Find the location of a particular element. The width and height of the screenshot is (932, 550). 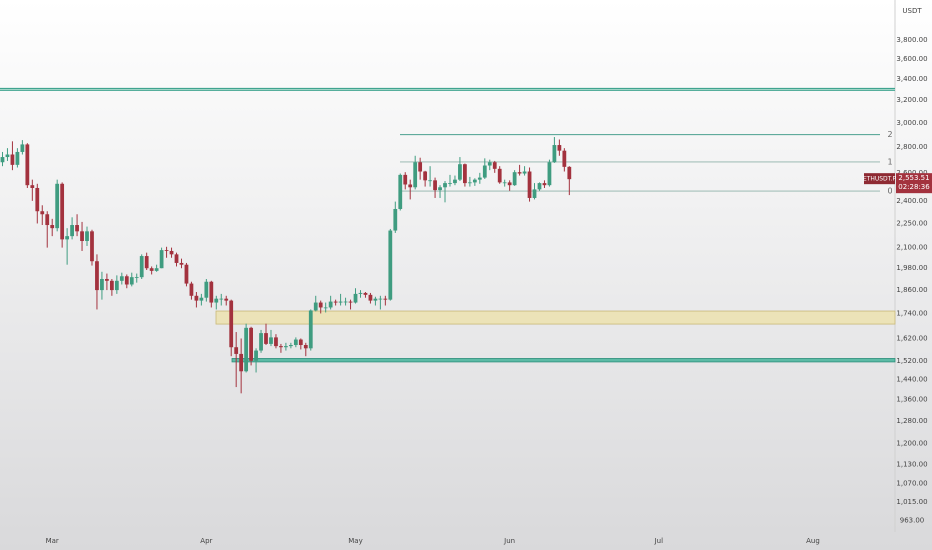

y-tick-label: 1,280.00 is located at coordinates (911, 421).